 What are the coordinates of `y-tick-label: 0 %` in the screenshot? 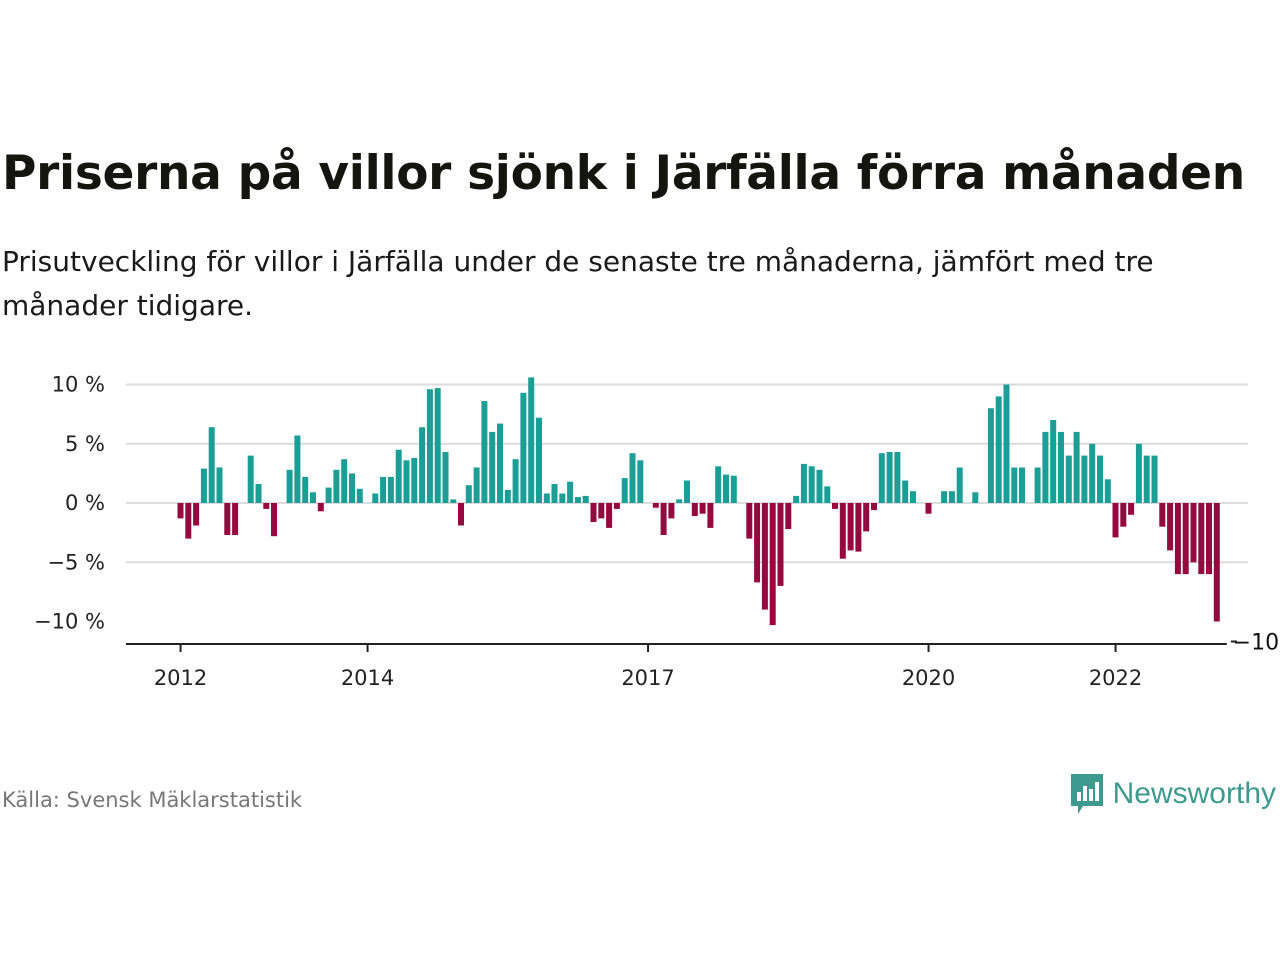 It's located at (85, 503).